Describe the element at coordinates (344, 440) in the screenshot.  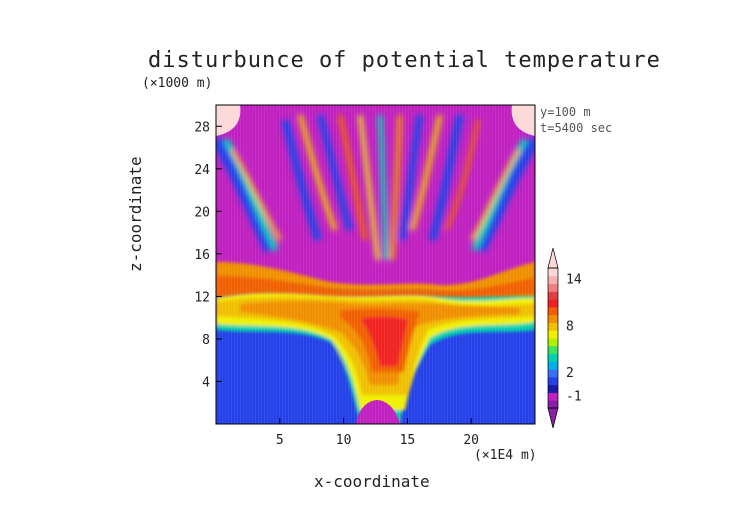
I see `x-tick-label: 10` at that location.